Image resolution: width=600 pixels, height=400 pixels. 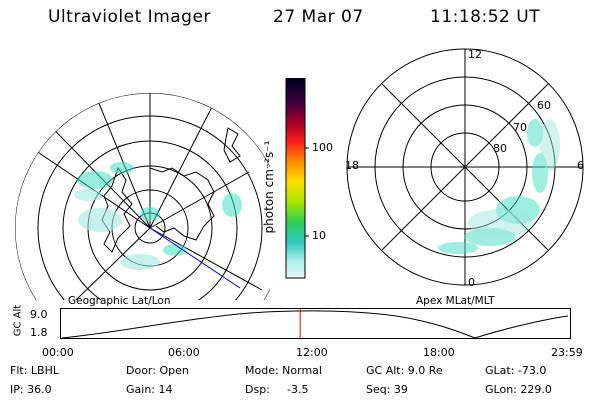 I want to click on gain-label: Gain: 14, so click(x=149, y=389).